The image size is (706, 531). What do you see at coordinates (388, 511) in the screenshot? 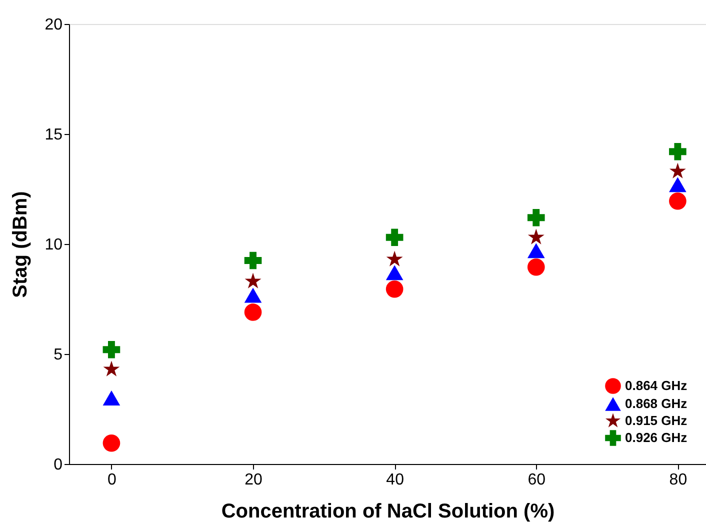
I see `x-axis-title: Concentration of NaCl Solution (%)` at bounding box center [388, 511].